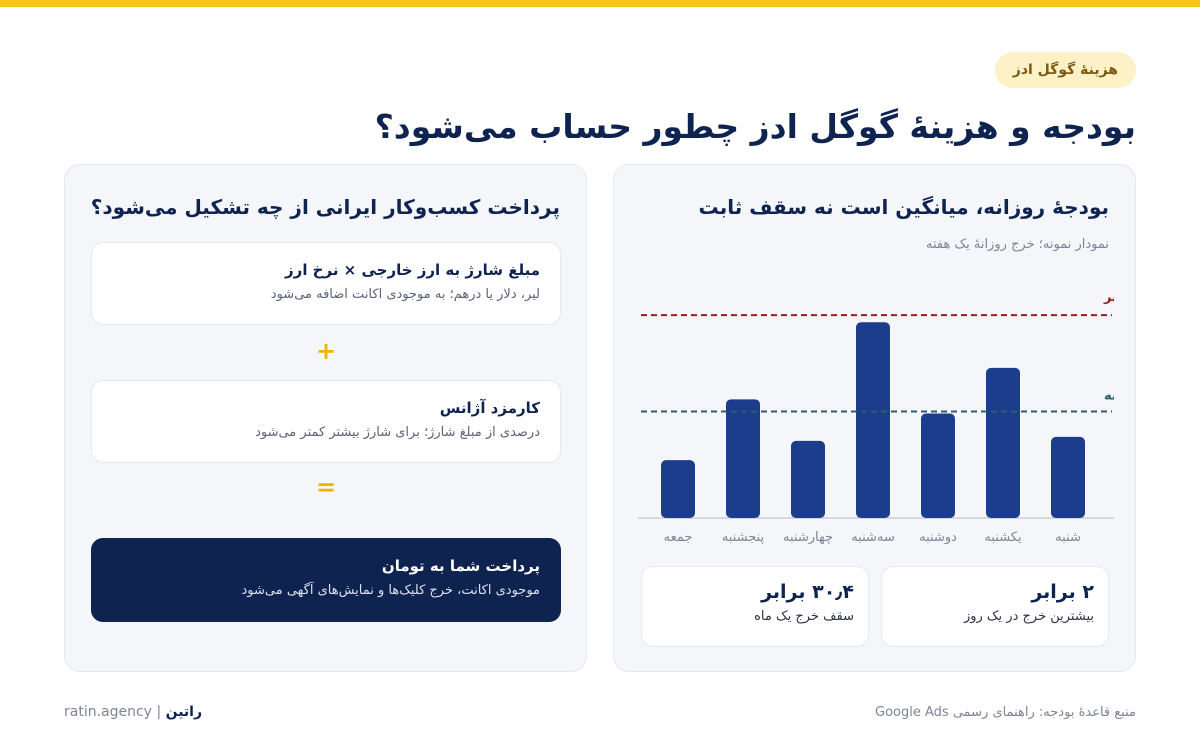 This screenshot has height=750, width=1200. Describe the element at coordinates (460, 566) in the screenshot. I see `total-payment-title: پرداخت شما به تومان` at that location.